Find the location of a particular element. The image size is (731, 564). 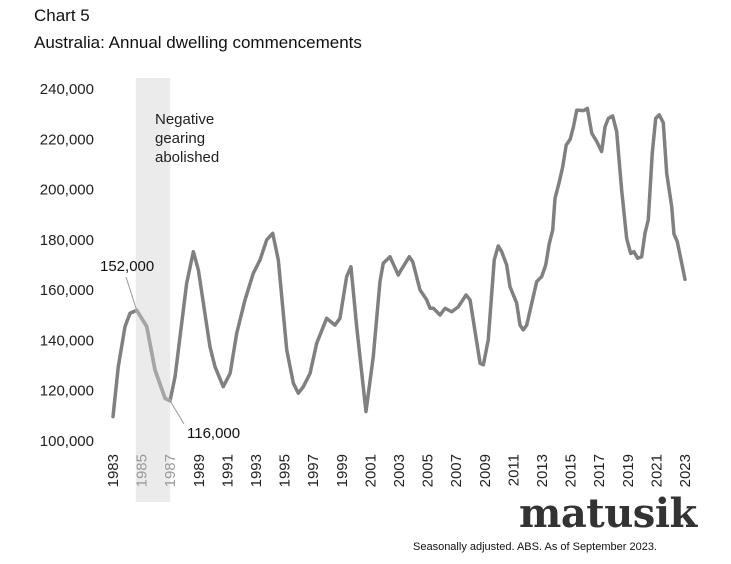

x-tick-label: 1993 is located at coordinates (256, 470).